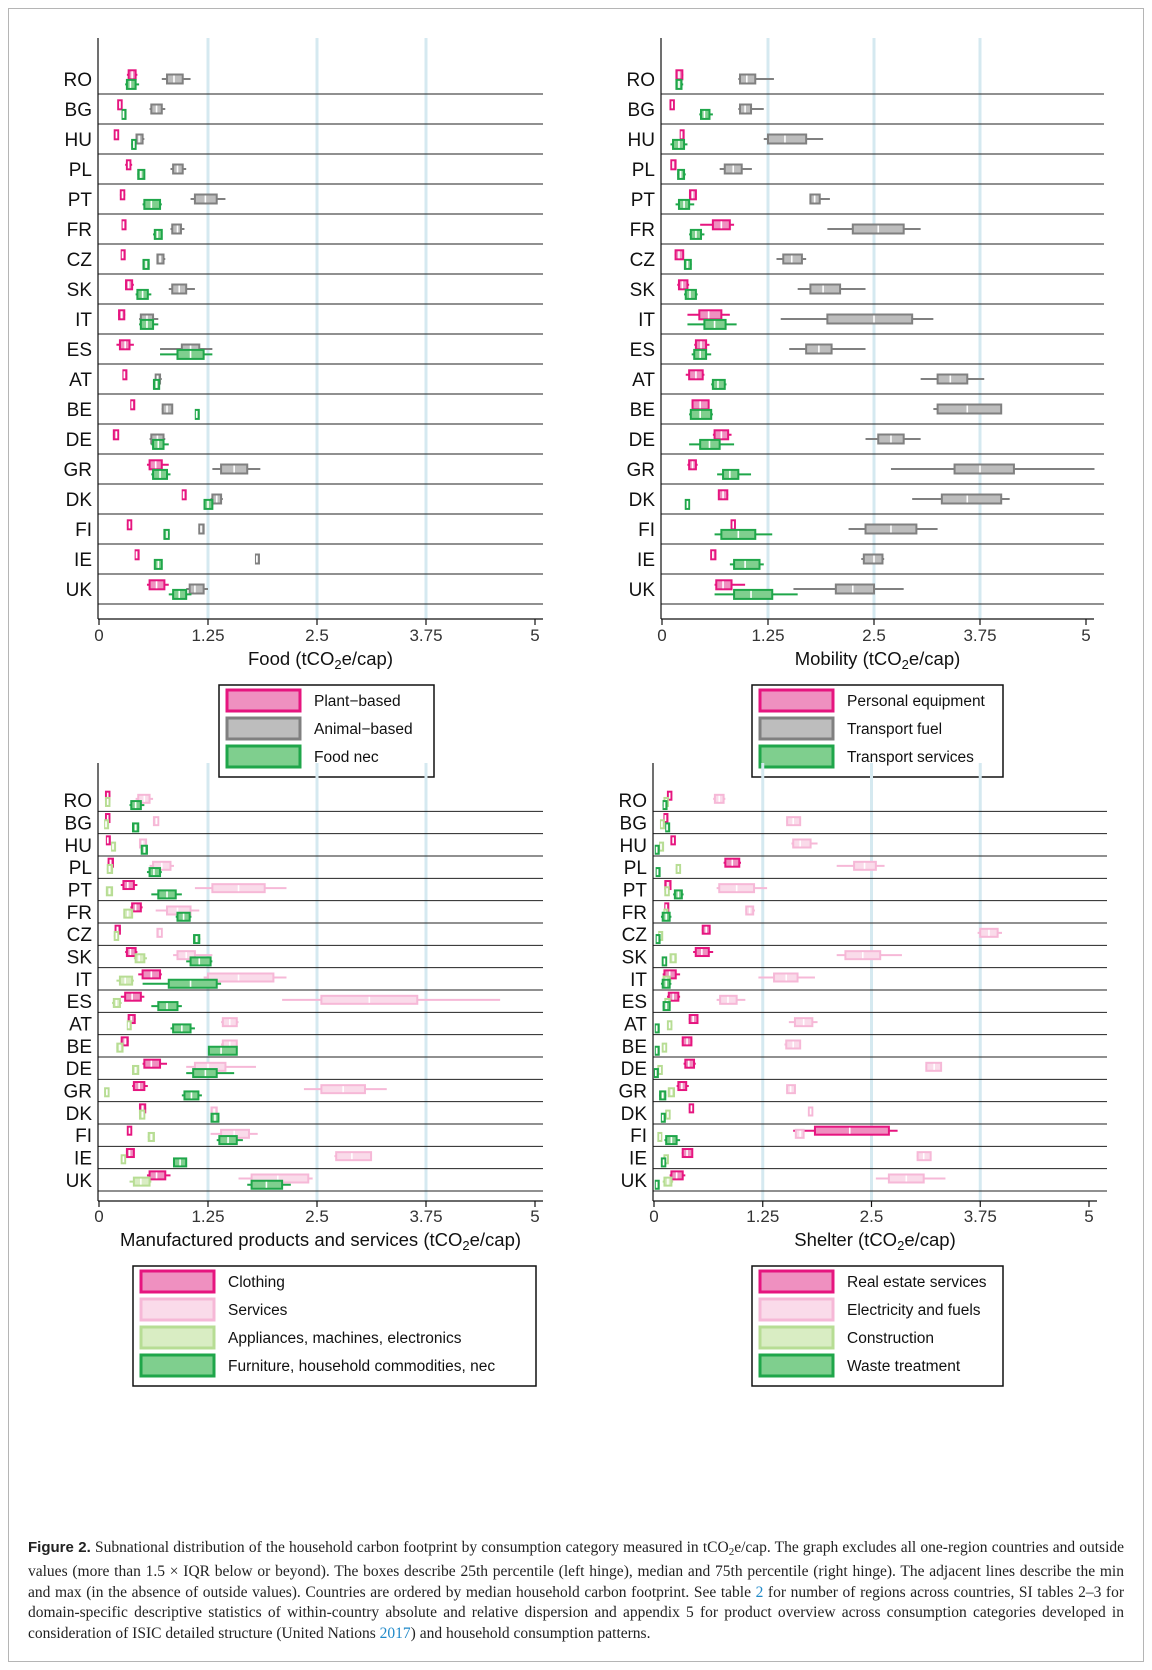 This screenshot has height=1670, width=1152. I want to click on box-animal-based-pl, so click(178, 169).